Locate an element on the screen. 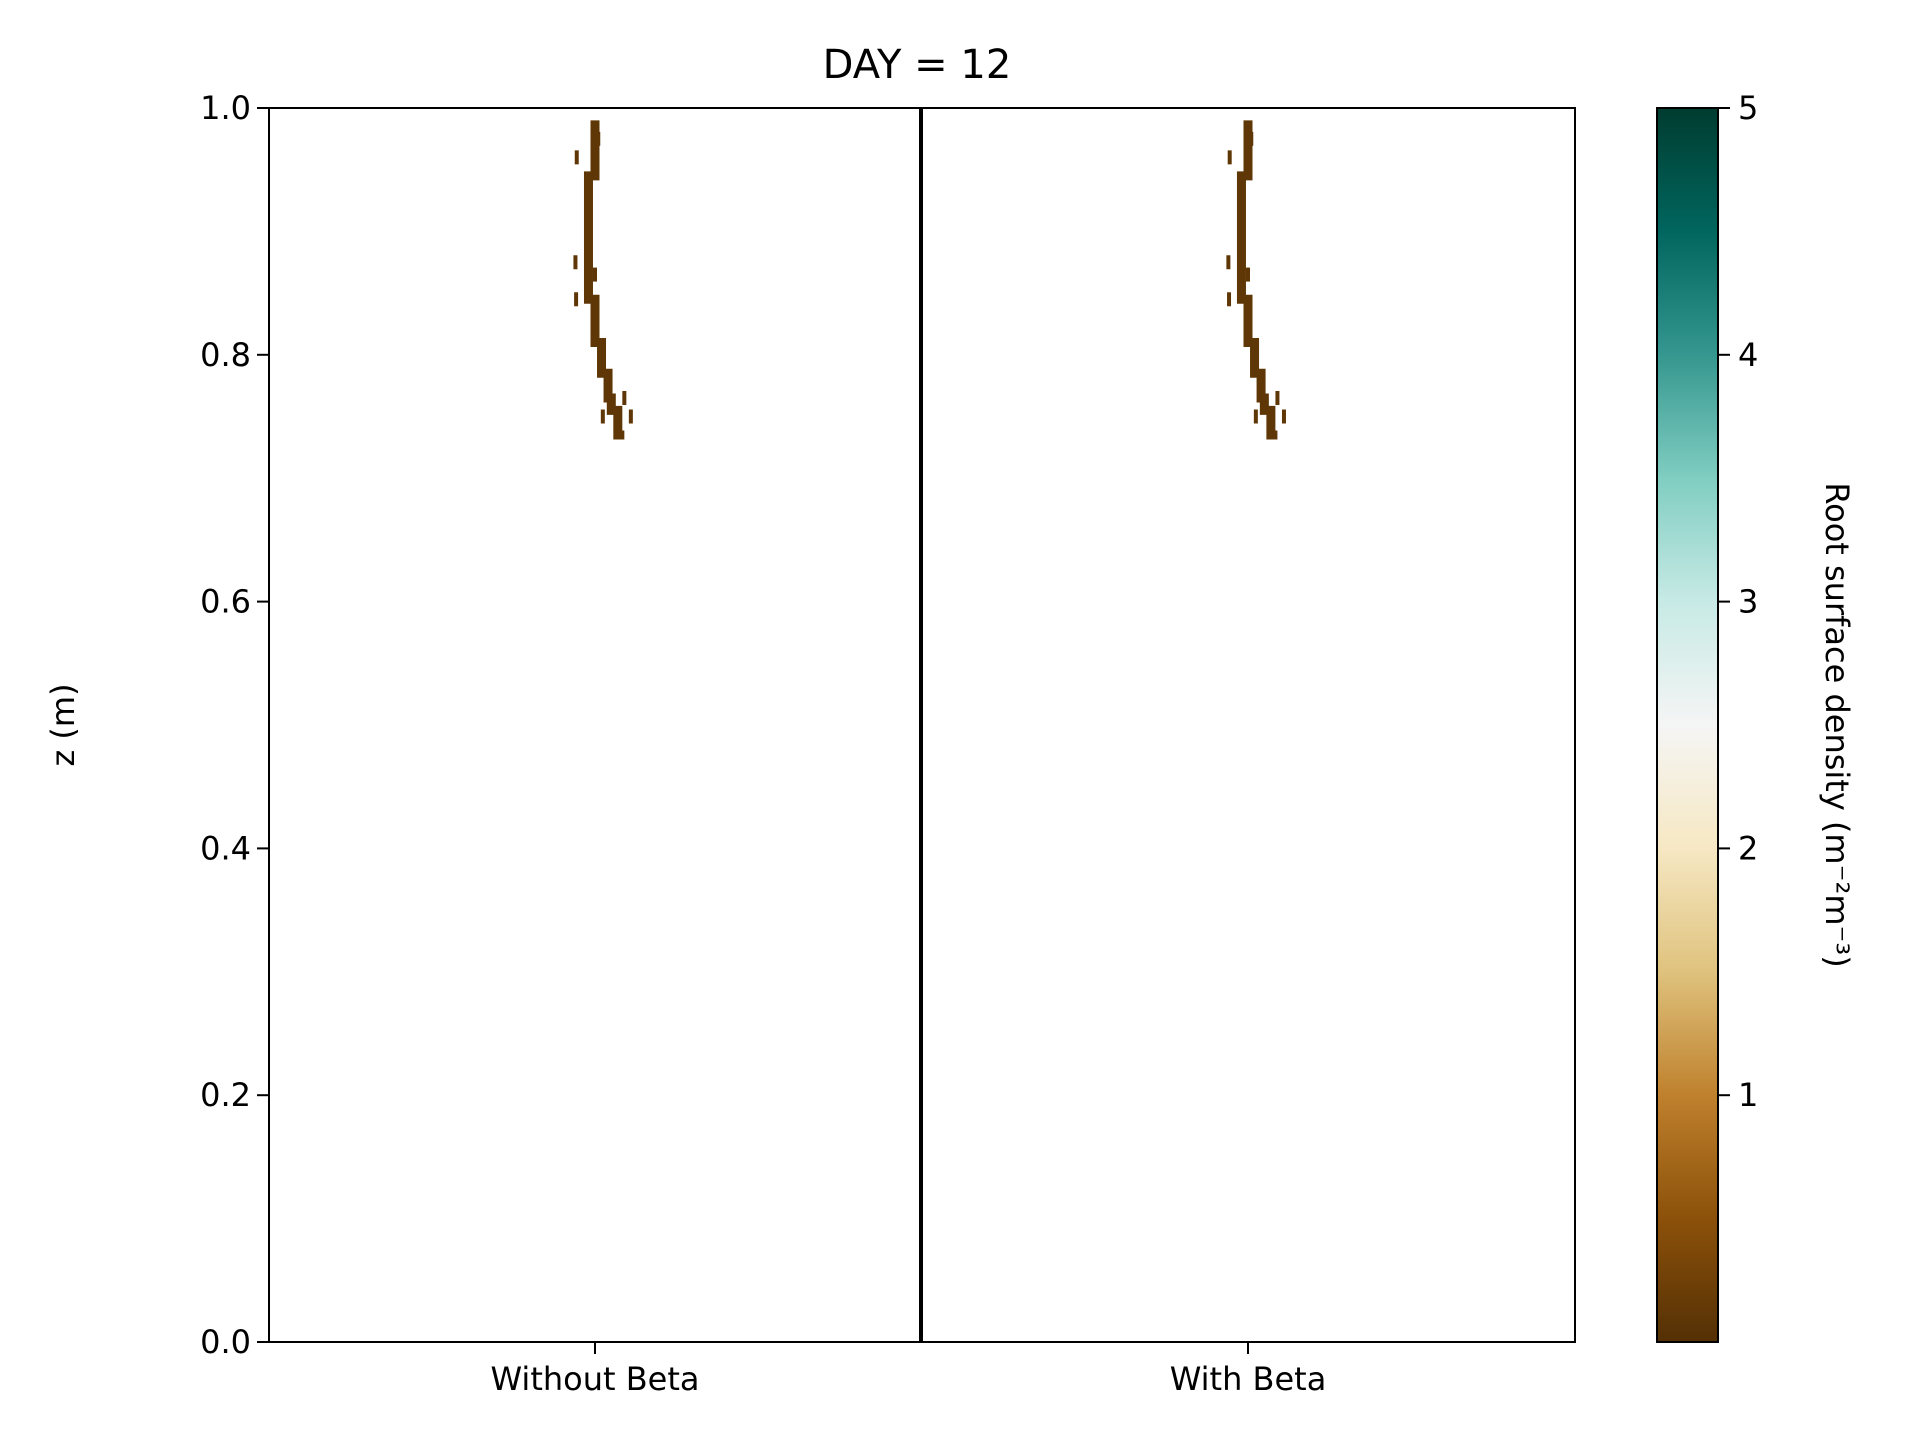 The image size is (1920, 1440). panel-without-beta is located at coordinates (603, 280).